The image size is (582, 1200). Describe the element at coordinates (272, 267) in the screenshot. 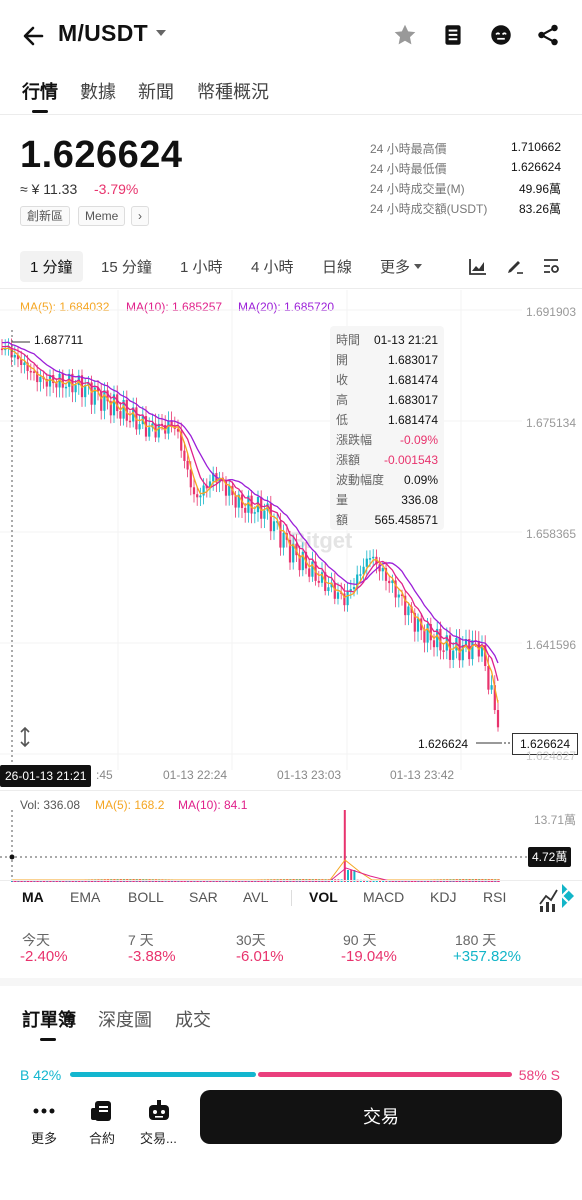

I see `interval-4h: 4 小時` at that location.